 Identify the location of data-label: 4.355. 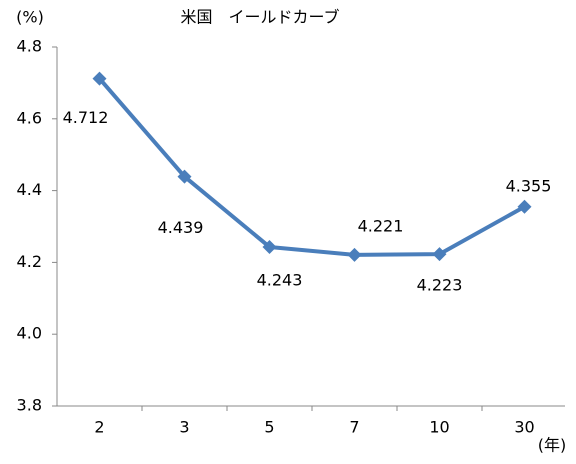
(529, 185).